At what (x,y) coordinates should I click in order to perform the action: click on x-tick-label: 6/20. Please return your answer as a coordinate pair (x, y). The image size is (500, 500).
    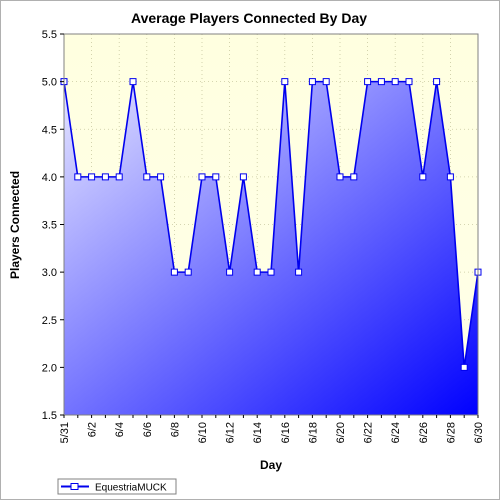
    Looking at the image, I should click on (341, 432).